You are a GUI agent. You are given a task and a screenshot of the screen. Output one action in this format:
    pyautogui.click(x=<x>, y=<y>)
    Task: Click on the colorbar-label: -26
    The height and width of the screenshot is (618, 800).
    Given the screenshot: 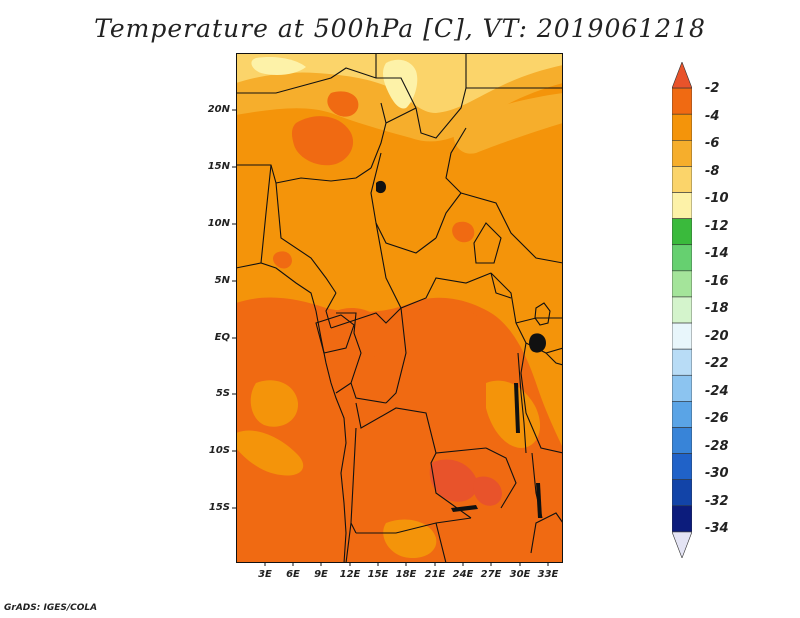 What is the action you would take?
    pyautogui.click(x=717, y=418)
    